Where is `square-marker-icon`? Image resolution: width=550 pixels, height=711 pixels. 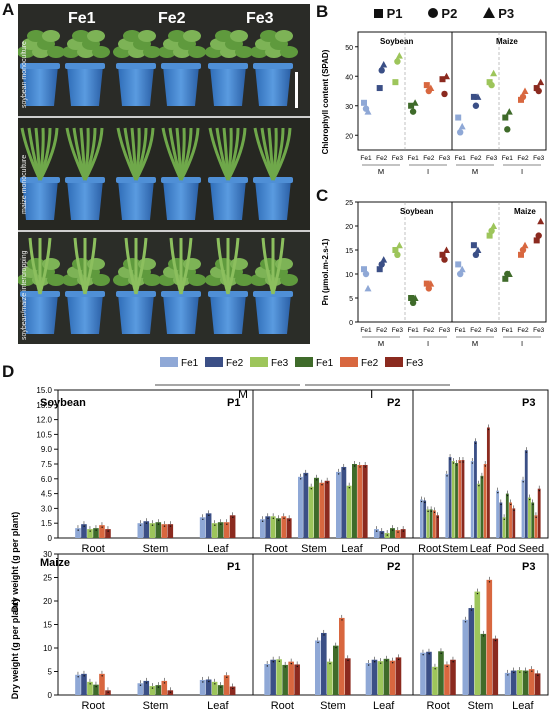 square-marker-icon is located at coordinates (378, 13).